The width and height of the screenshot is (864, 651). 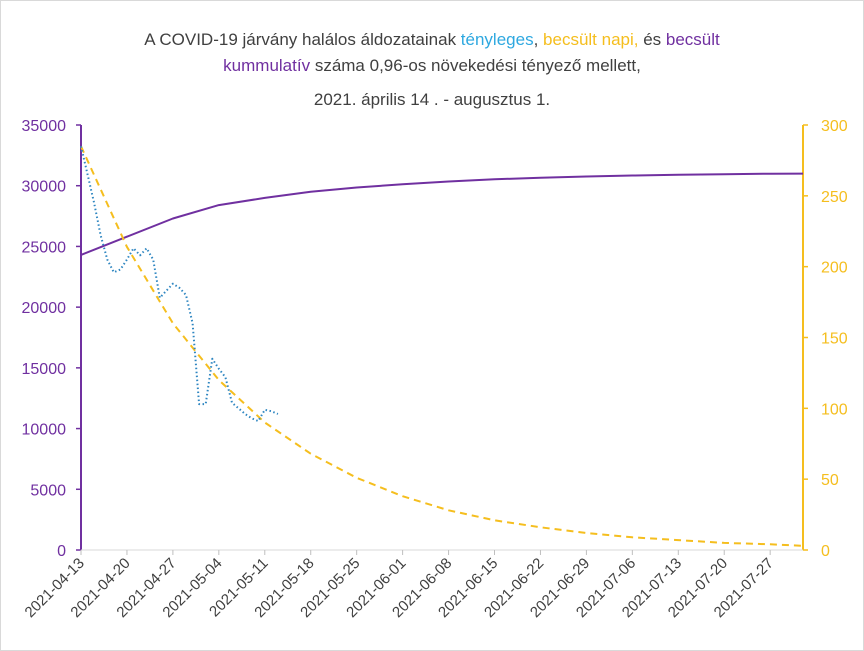 I want to click on right-axis-ticks: 0 50 100 150 200 250 300, so click(x=825, y=339).